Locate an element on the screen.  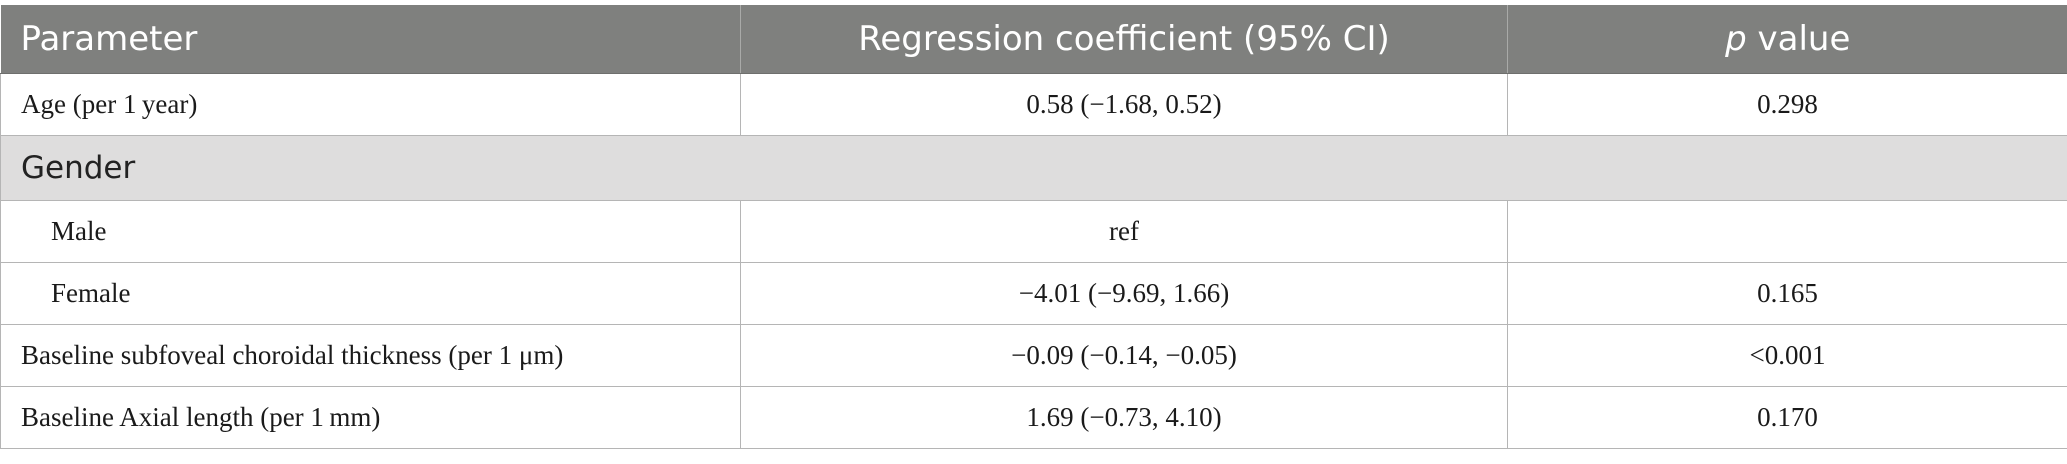
group-label: Gender is located at coordinates (1033, 168).